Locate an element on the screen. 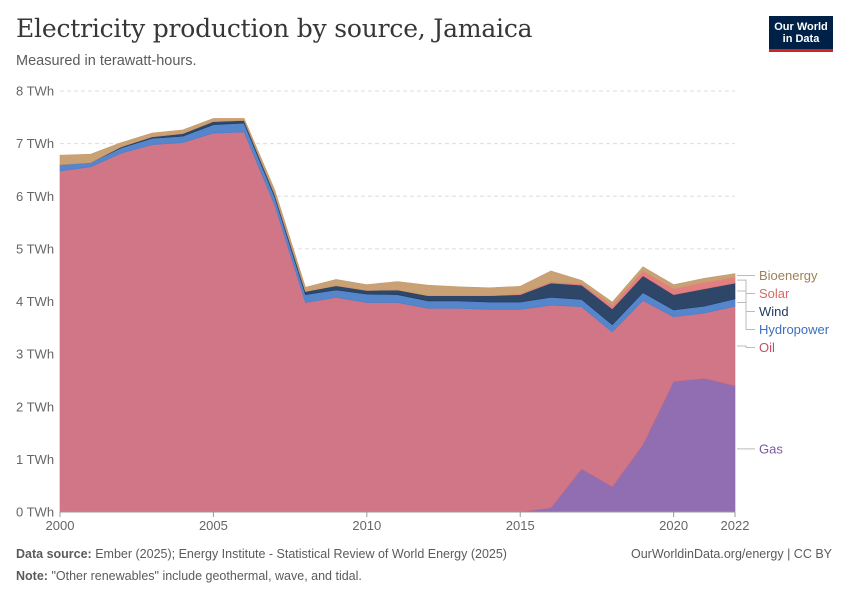  x-tick-label: 2020 is located at coordinates (673, 525).